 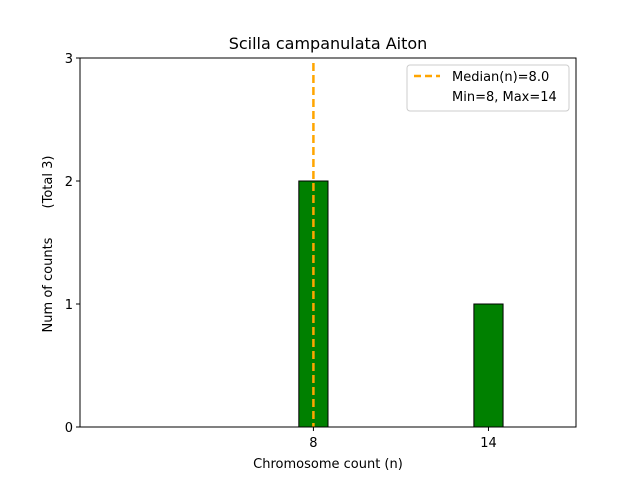 I want to click on chart-title: Scilla campanulata Aiton, so click(x=328, y=43).